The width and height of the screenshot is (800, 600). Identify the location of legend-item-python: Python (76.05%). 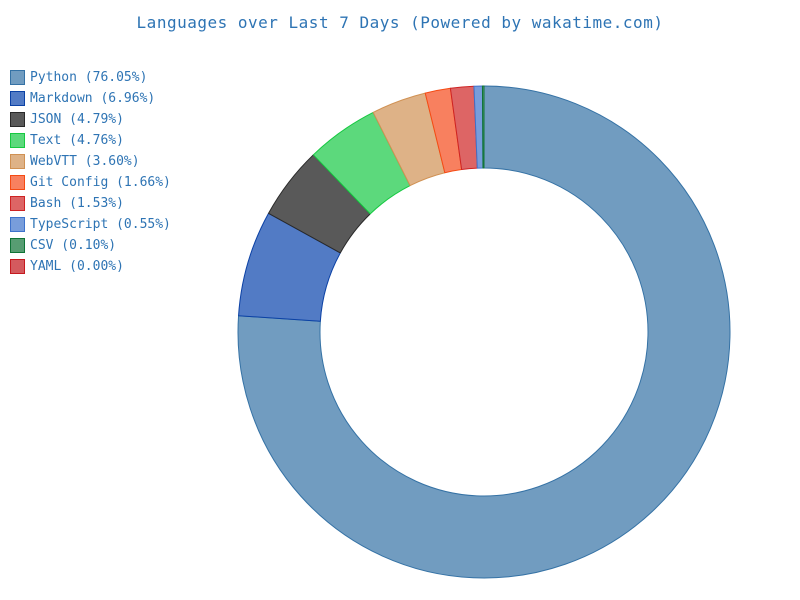
(90, 77).